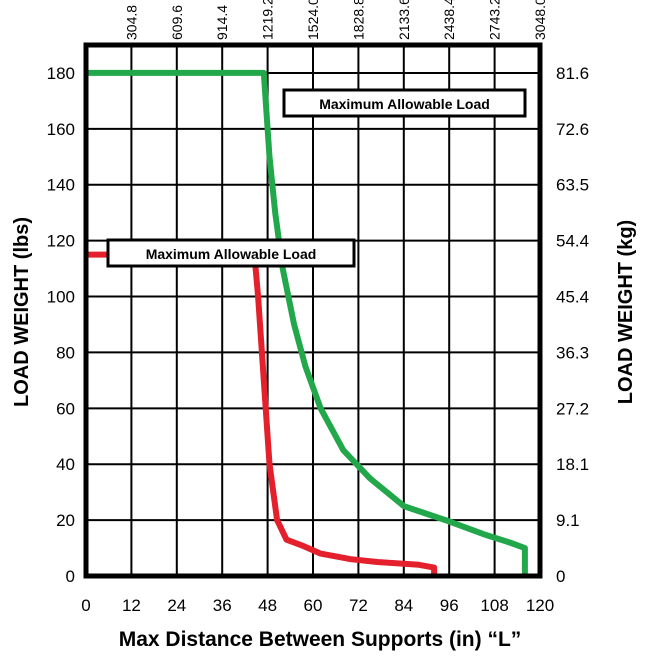 Image resolution: width=653 pixels, height=658 pixels. What do you see at coordinates (222, 22) in the screenshot?
I see `top-tick-label: 914.4` at bounding box center [222, 22].